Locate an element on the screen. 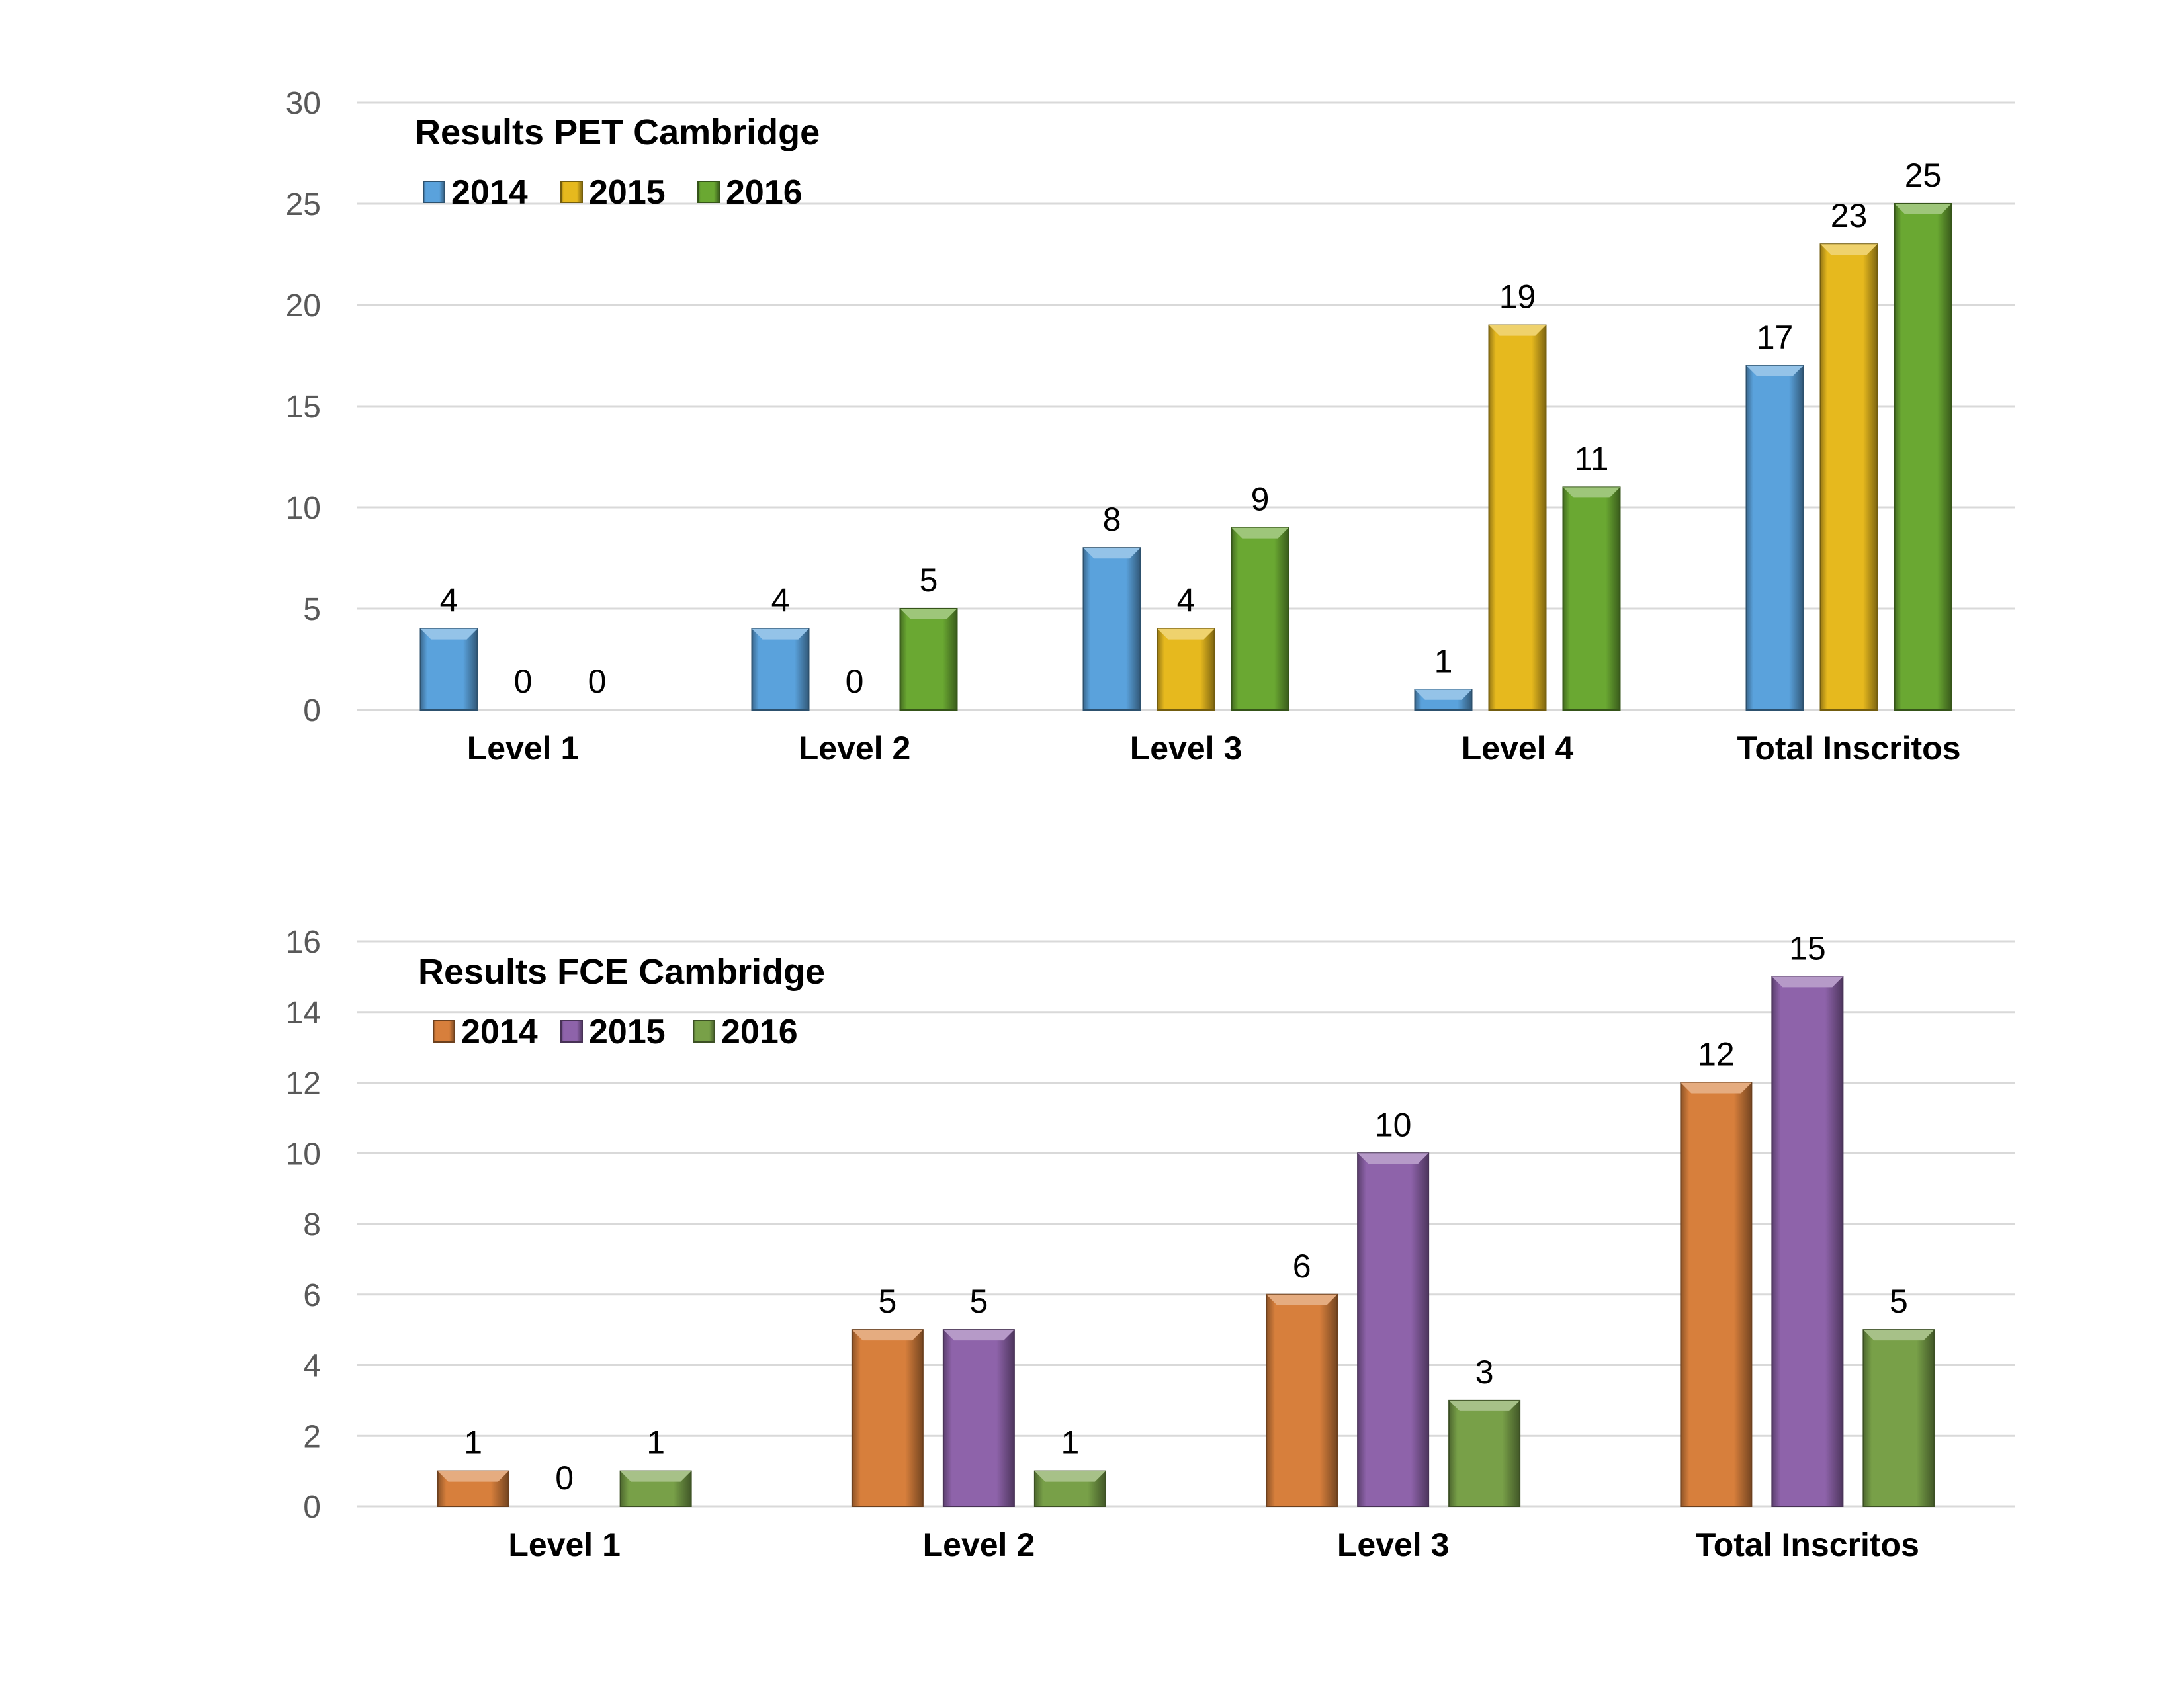 This screenshot has height=1687, width=2184. x-tick-label: Level 4 is located at coordinates (1518, 749).